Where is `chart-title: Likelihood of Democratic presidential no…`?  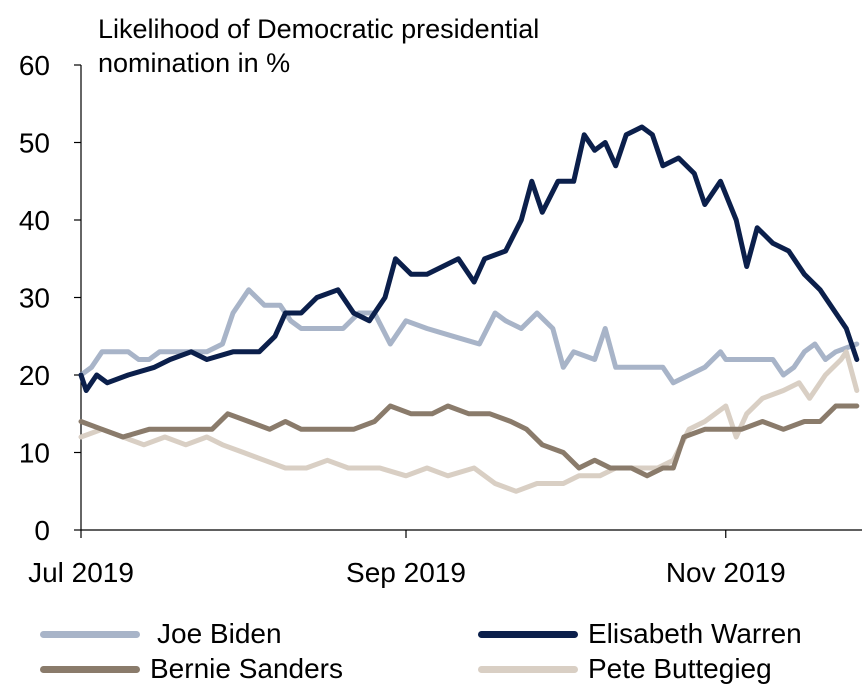 chart-title: Likelihood of Democratic presidential no… is located at coordinates (318, 46).